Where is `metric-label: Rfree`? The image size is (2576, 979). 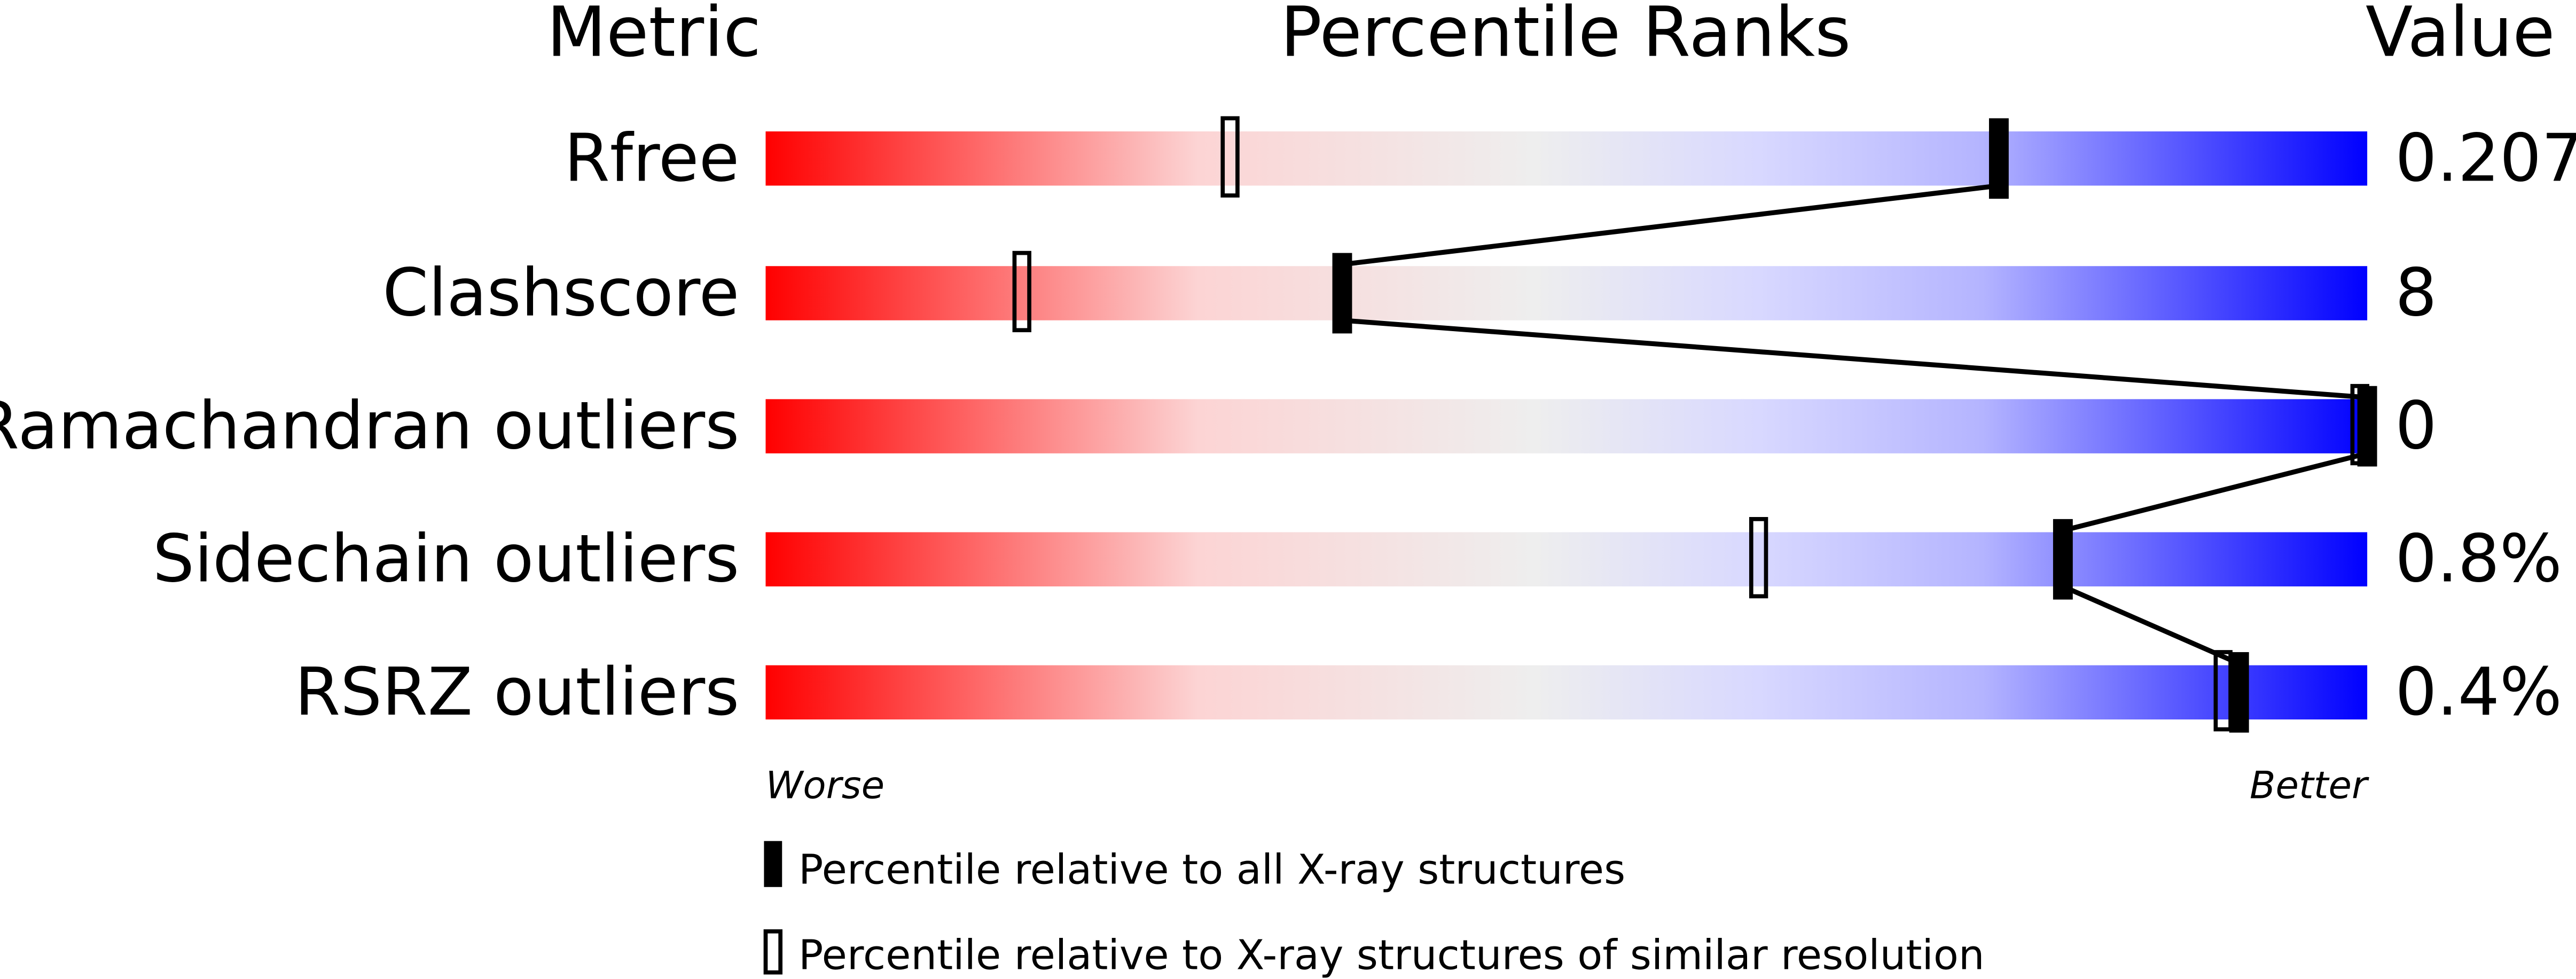
metric-label: Rfree is located at coordinates (651, 158).